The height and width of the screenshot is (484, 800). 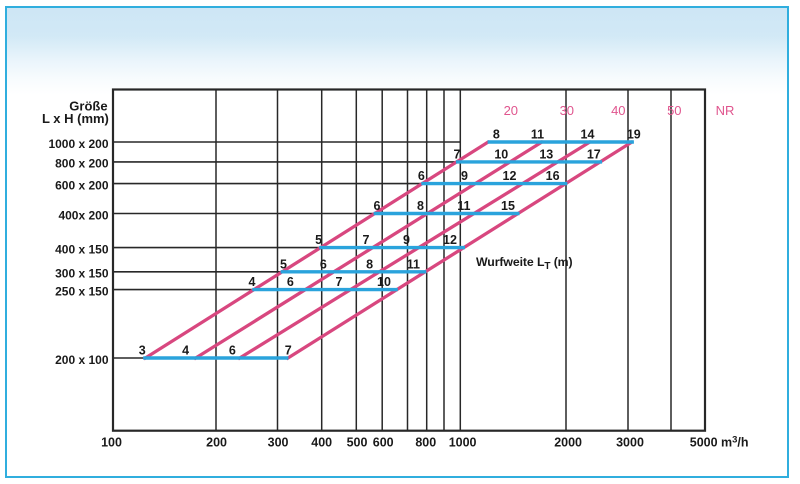 I want to click on svg-text: 600, so click(x=383, y=443).